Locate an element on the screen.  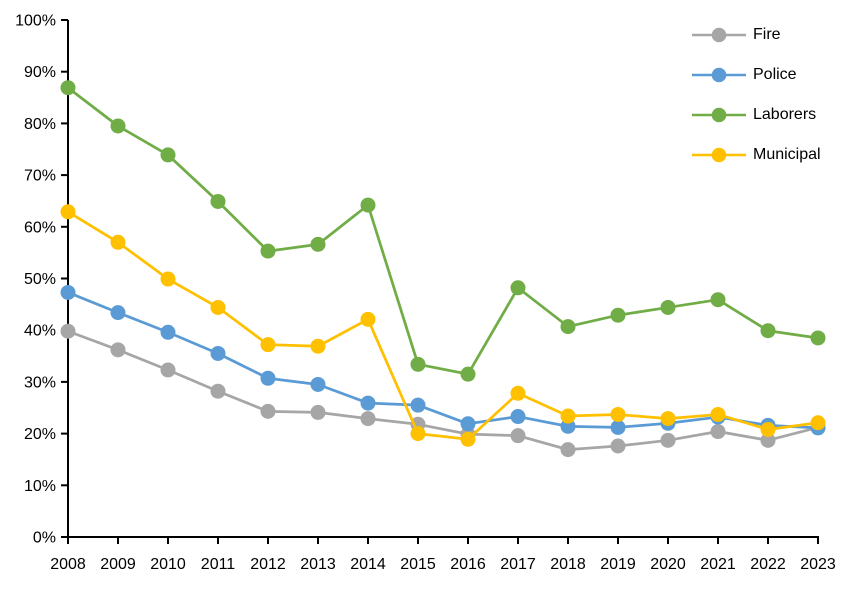
legend-item-fire: Fire is located at coordinates (756, 35).